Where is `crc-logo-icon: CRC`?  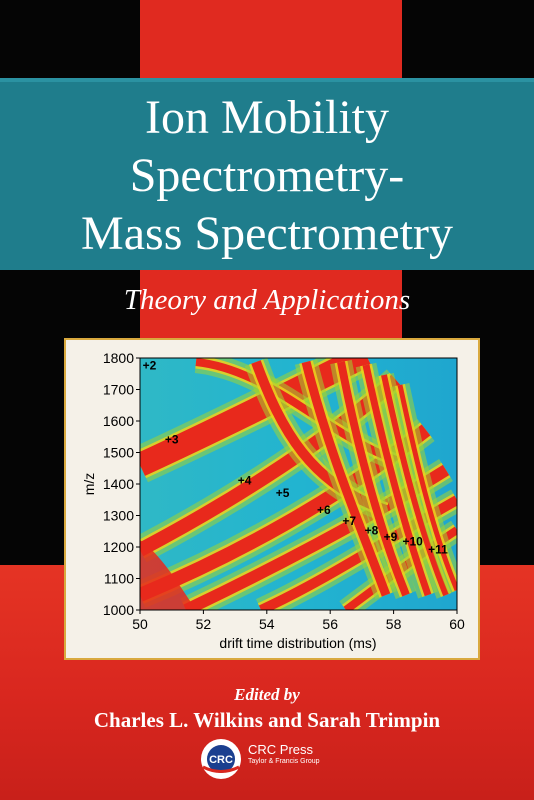
crc-logo-icon: CRC is located at coordinates (221, 759).